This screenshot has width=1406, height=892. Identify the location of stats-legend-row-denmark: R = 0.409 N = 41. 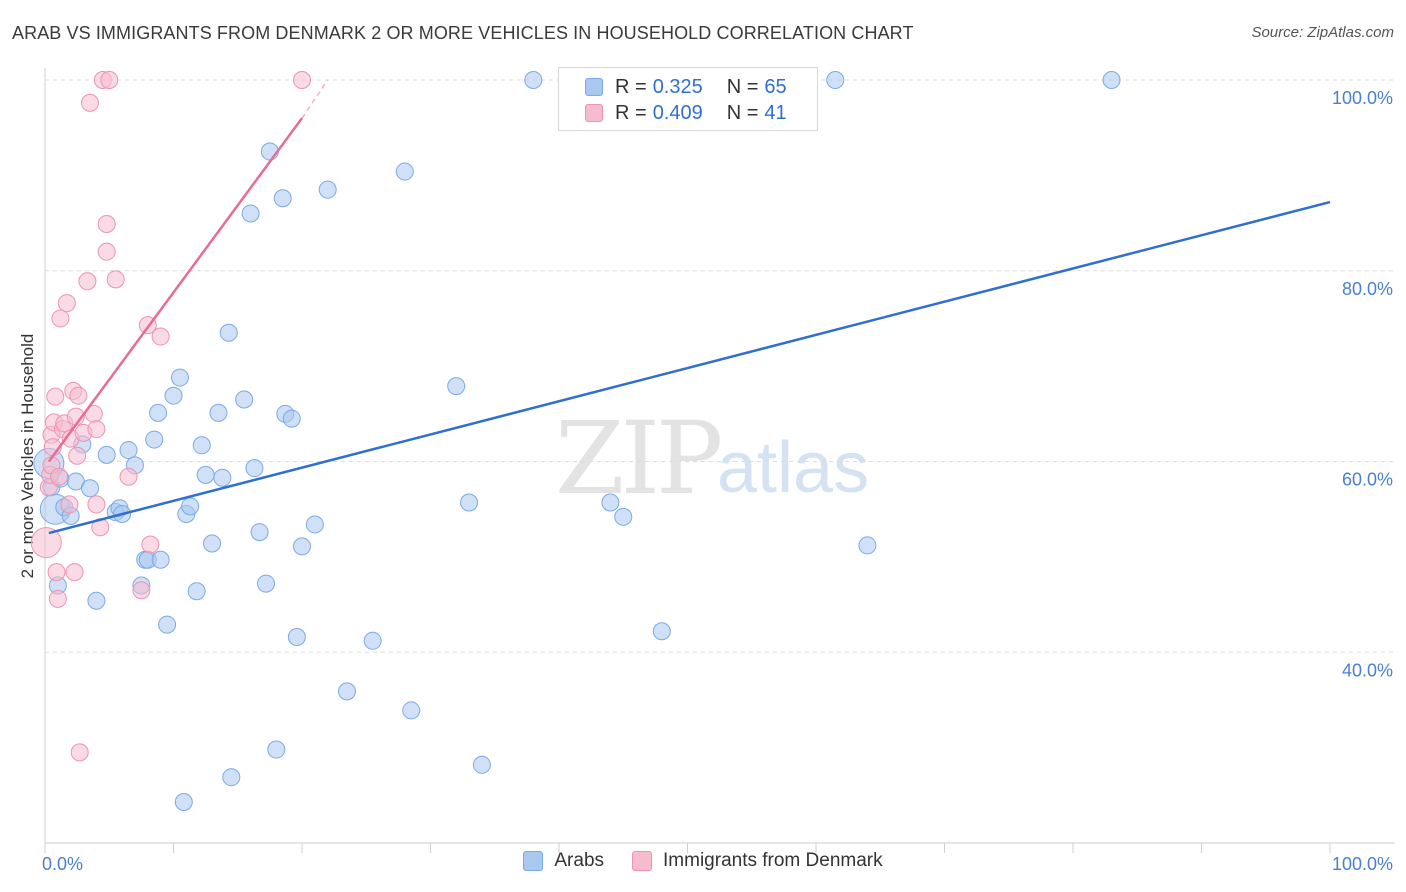
(673, 113).